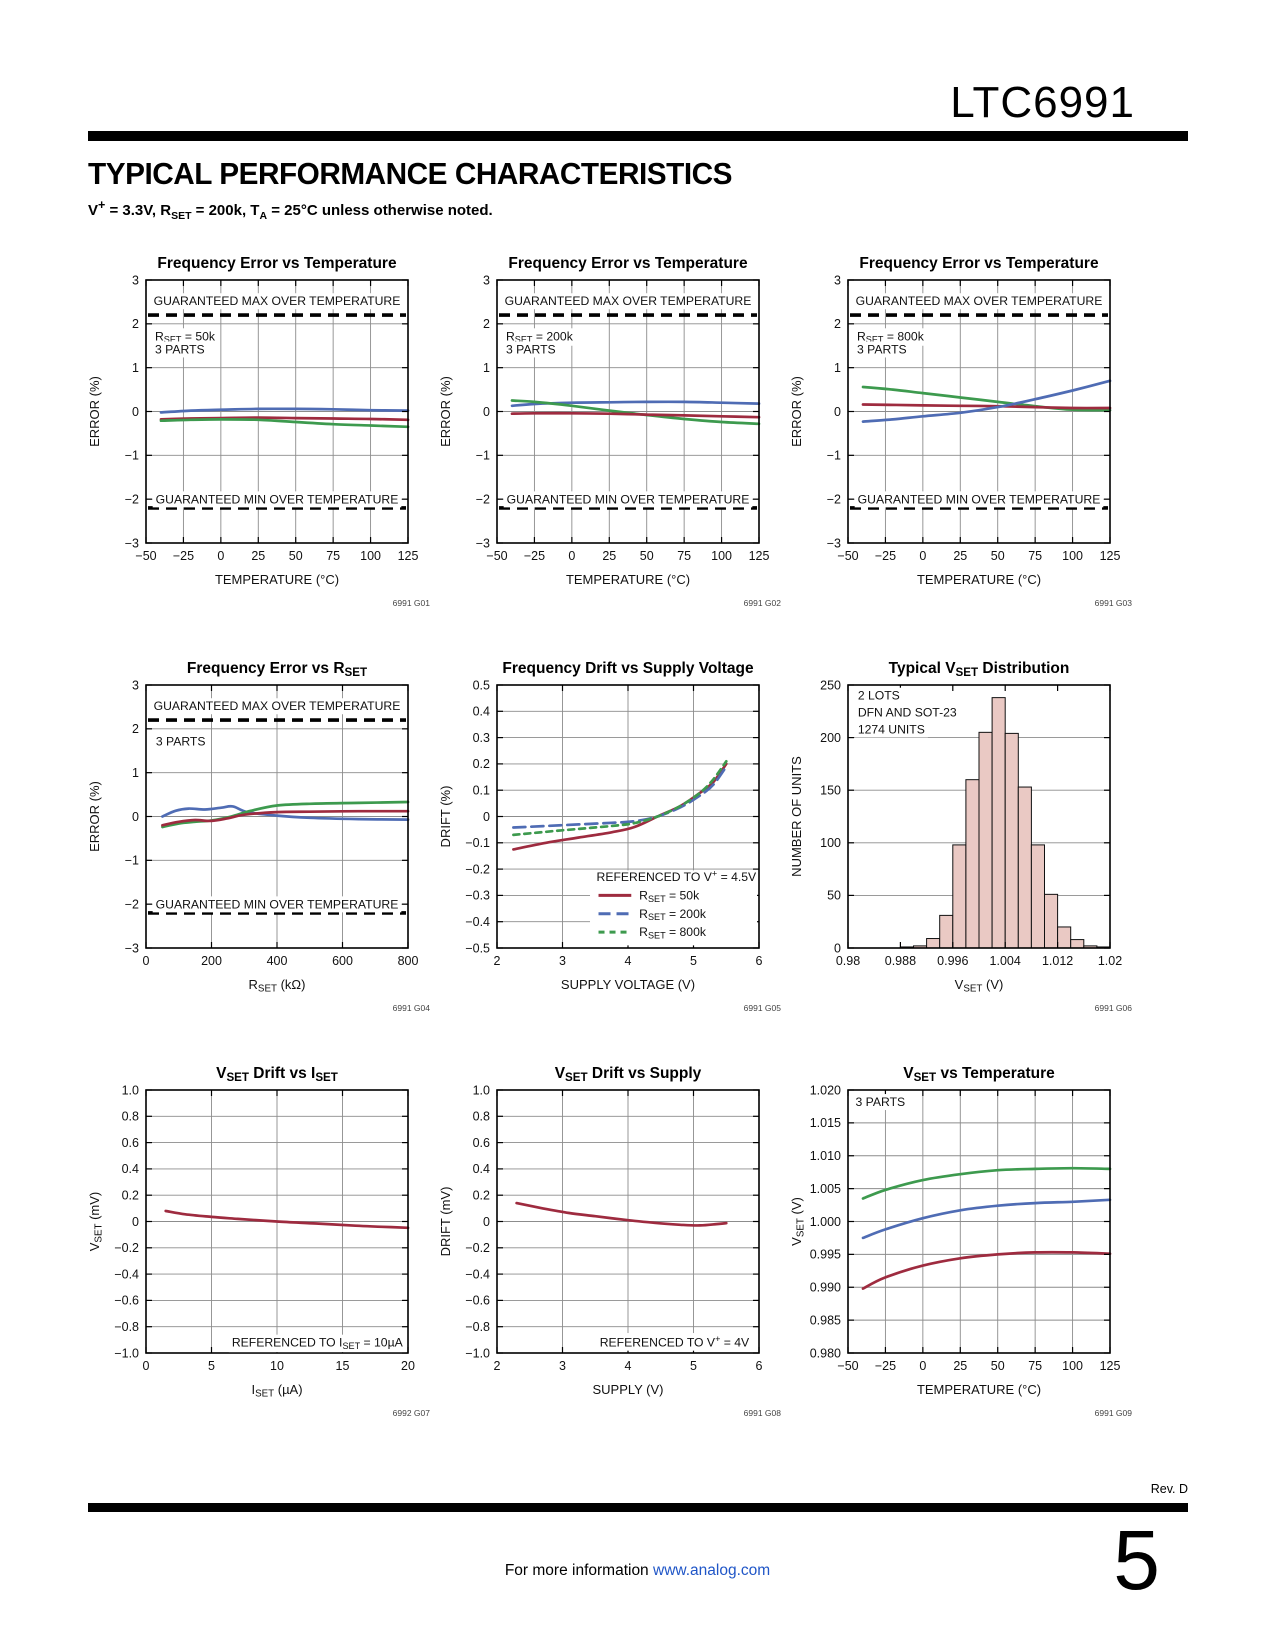  What do you see at coordinates (540, 336) in the screenshot?
I see `svg-text: RSET = 200k` at bounding box center [540, 336].